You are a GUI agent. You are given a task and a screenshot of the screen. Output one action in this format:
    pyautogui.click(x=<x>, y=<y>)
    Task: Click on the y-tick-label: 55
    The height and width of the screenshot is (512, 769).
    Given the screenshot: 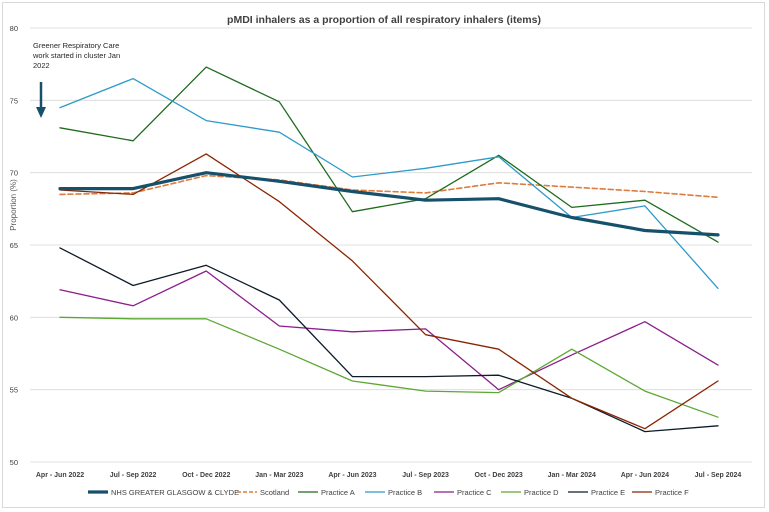 What is the action you would take?
    pyautogui.click(x=14, y=390)
    